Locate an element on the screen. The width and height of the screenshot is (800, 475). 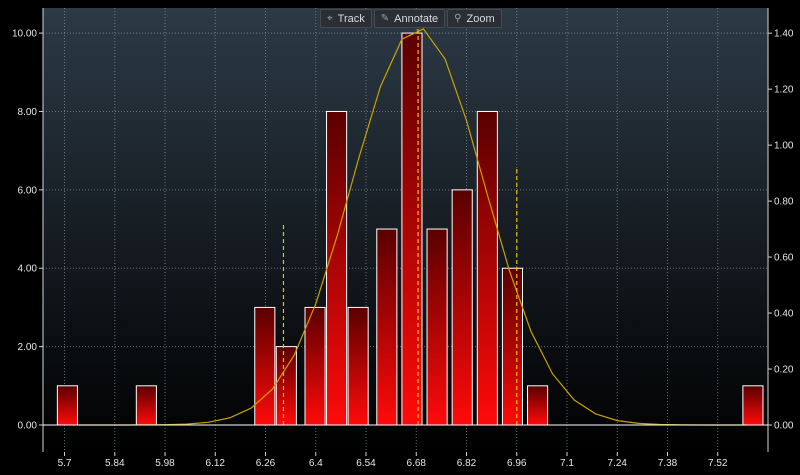
x-tick-label: 6.4 is located at coordinates (316, 463).